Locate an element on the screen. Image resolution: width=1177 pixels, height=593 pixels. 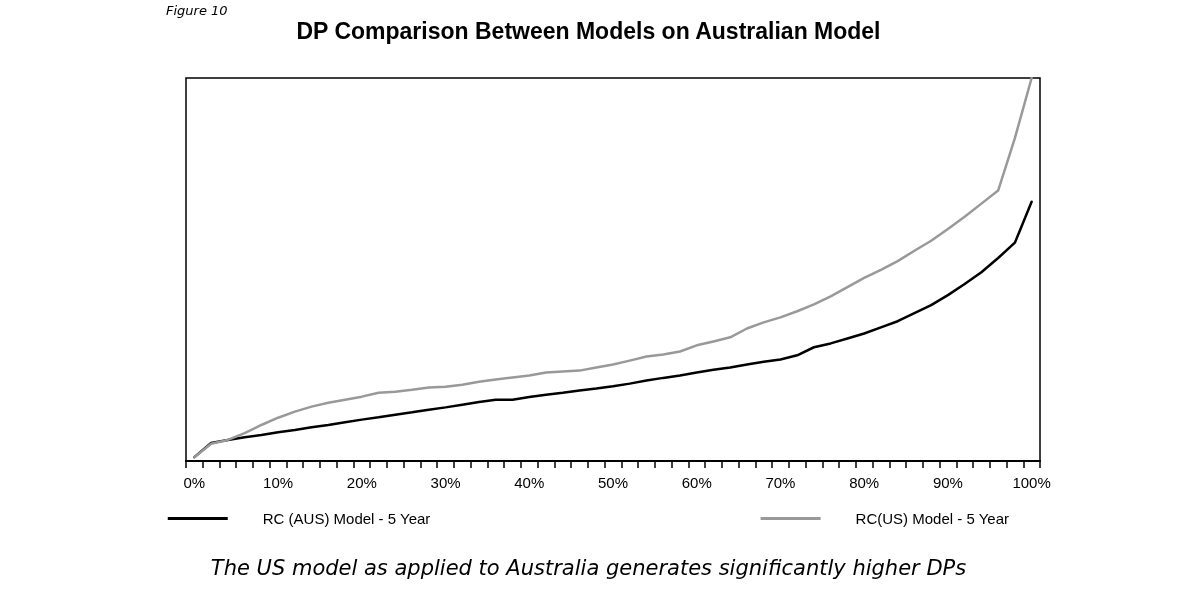
x-tick-label: 10% is located at coordinates (278, 482).